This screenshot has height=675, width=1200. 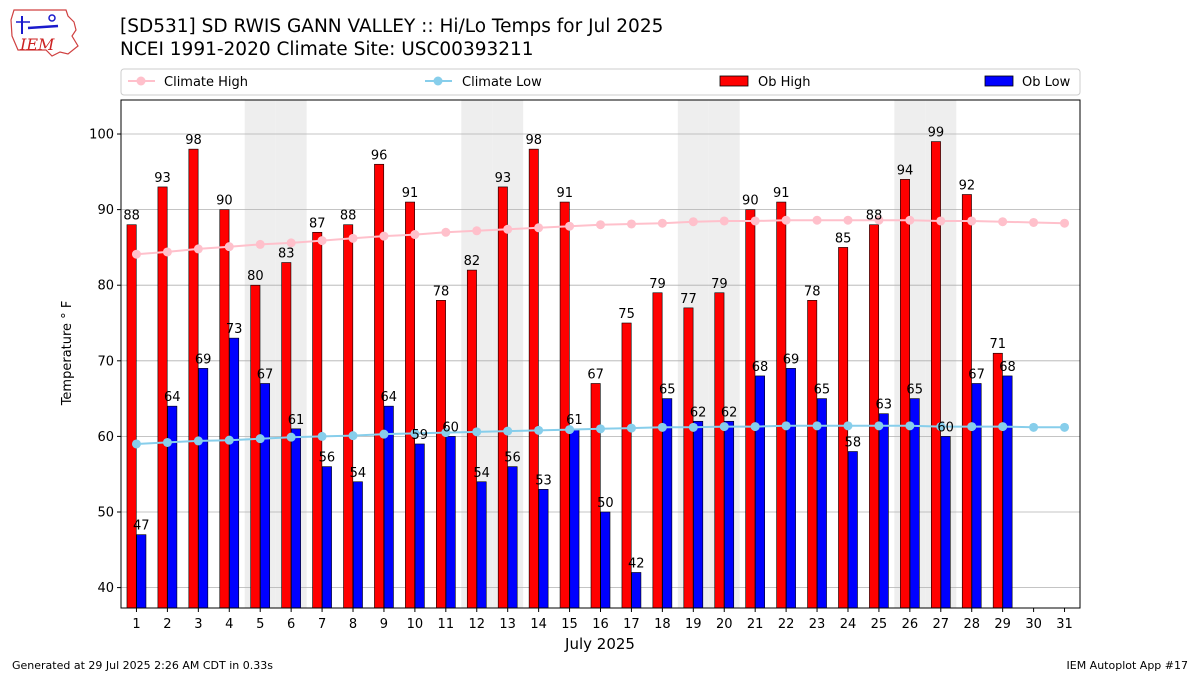 What do you see at coordinates (879, 624) in the screenshot?
I see `x-tick-label-25: 25` at bounding box center [879, 624].